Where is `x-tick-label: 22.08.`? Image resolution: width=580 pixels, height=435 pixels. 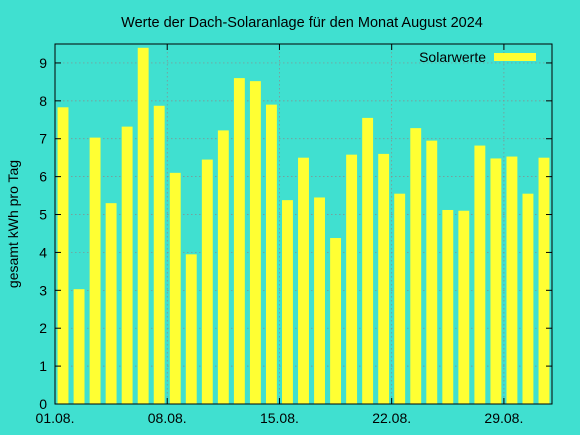 x-tick-label: 22.08. is located at coordinates (391, 418).